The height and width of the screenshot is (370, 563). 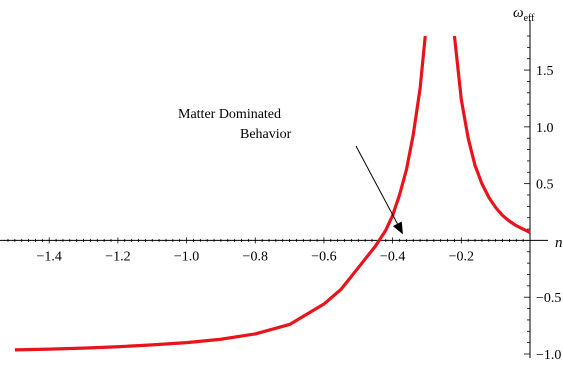 I want to click on annotation: Matter Dominated Behavior, so click(x=290, y=171).